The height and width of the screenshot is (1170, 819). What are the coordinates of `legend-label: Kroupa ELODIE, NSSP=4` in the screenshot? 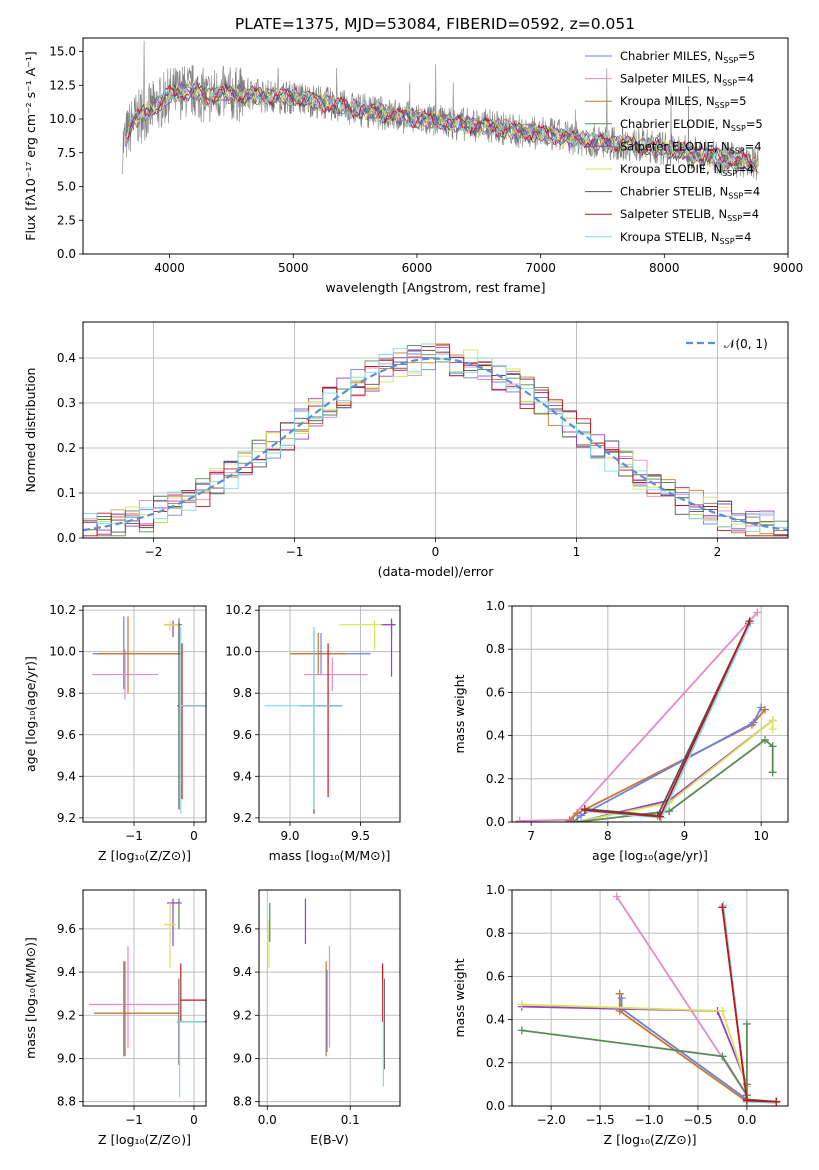 It's located at (687, 170).